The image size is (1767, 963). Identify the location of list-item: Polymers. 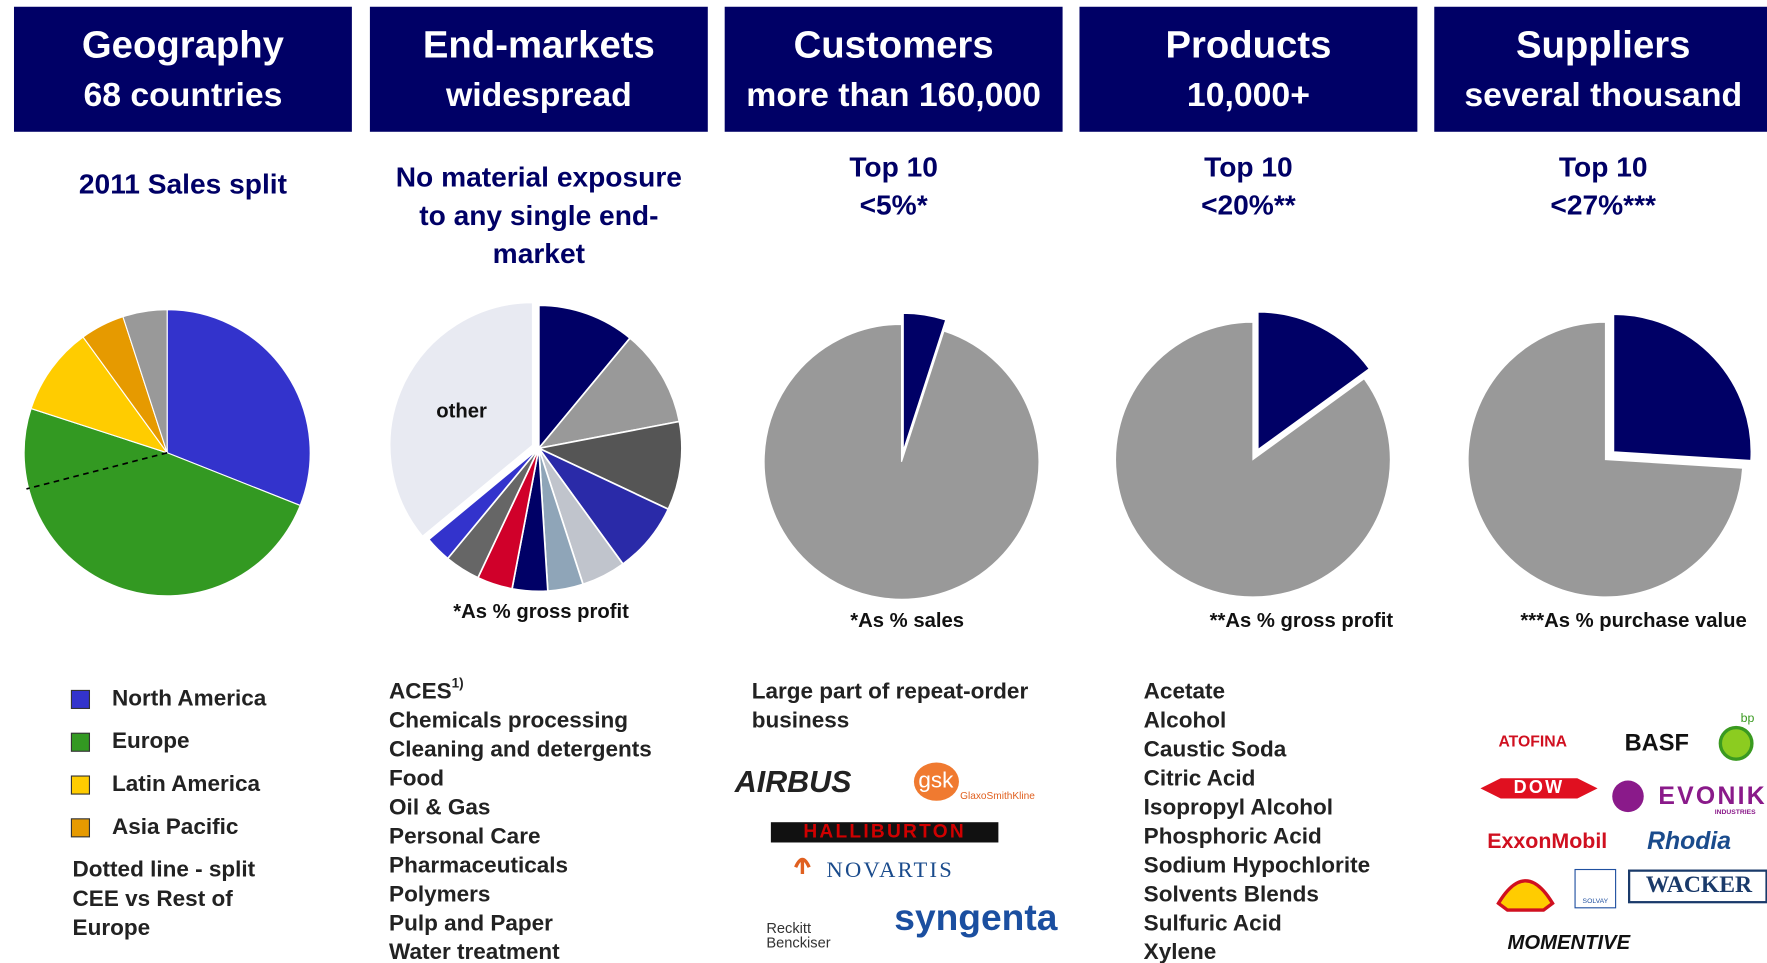
(439, 893).